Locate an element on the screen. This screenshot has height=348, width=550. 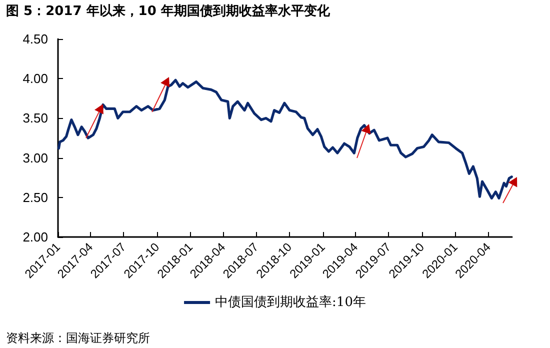
text: 资料来源：国海证券研究所 is located at coordinates (78, 338).